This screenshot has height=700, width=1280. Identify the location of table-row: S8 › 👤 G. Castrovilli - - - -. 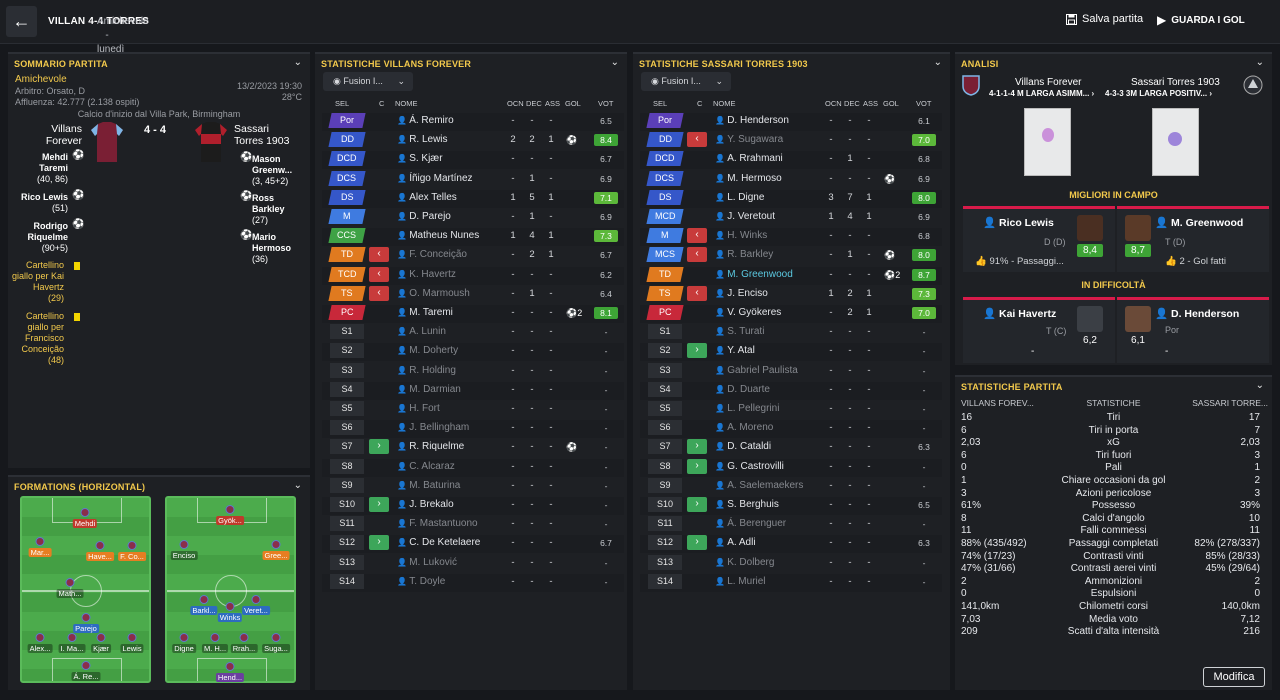
(791, 467).